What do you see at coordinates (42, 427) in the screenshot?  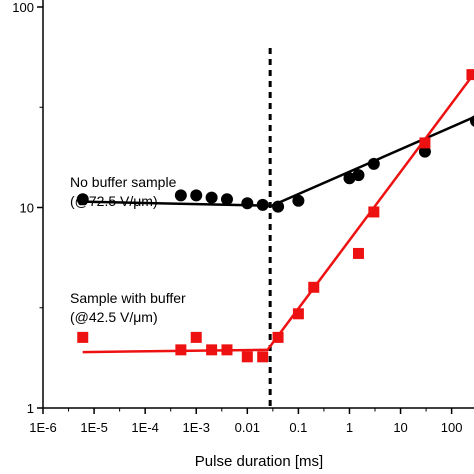 I see `x-tick-label: 1E-6` at bounding box center [42, 427].